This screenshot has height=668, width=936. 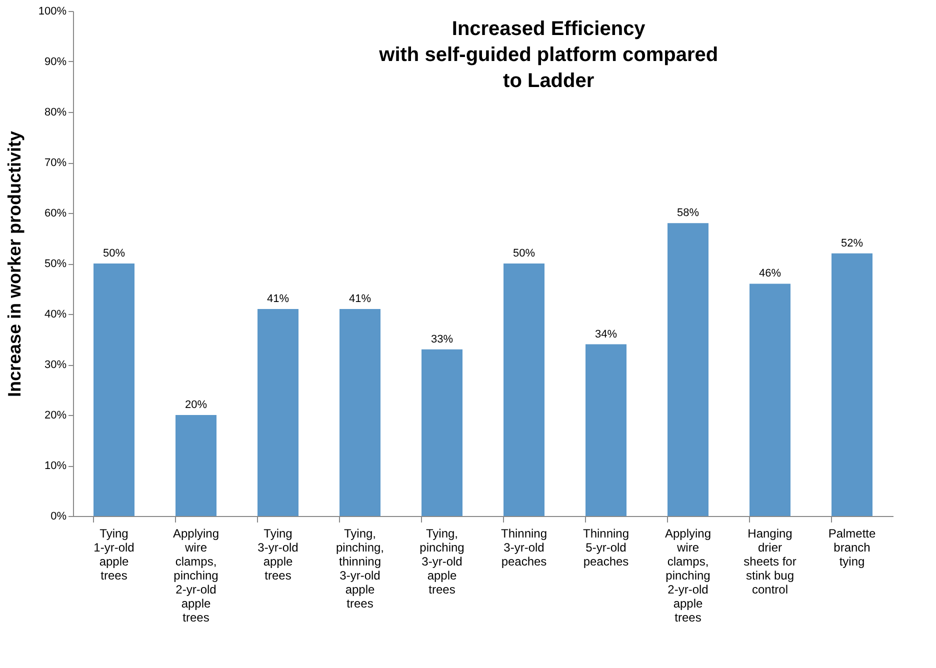 I want to click on data-label: 58%, so click(x=688, y=213).